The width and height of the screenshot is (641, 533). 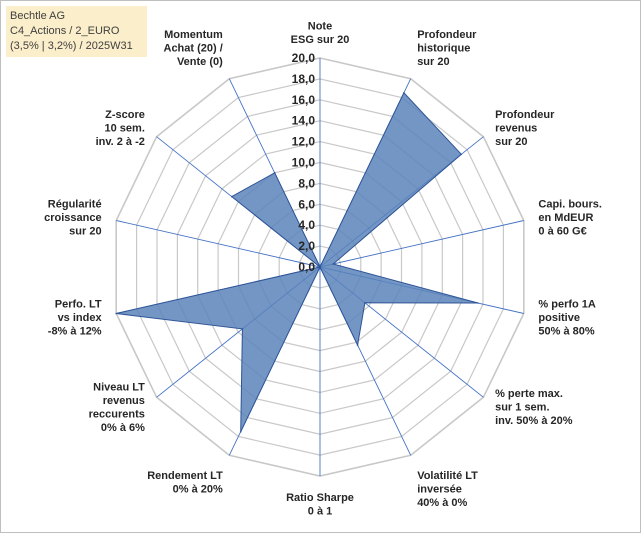 What do you see at coordinates (125, 128) in the screenshot?
I see `axis-label-line: 10 sem.` at bounding box center [125, 128].